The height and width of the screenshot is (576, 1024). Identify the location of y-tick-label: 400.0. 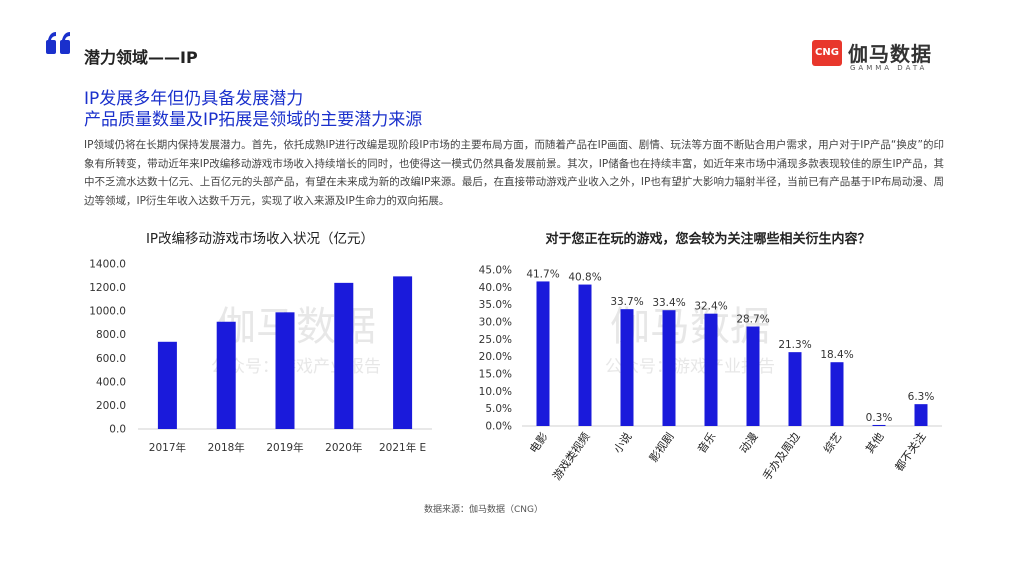
(111, 382).